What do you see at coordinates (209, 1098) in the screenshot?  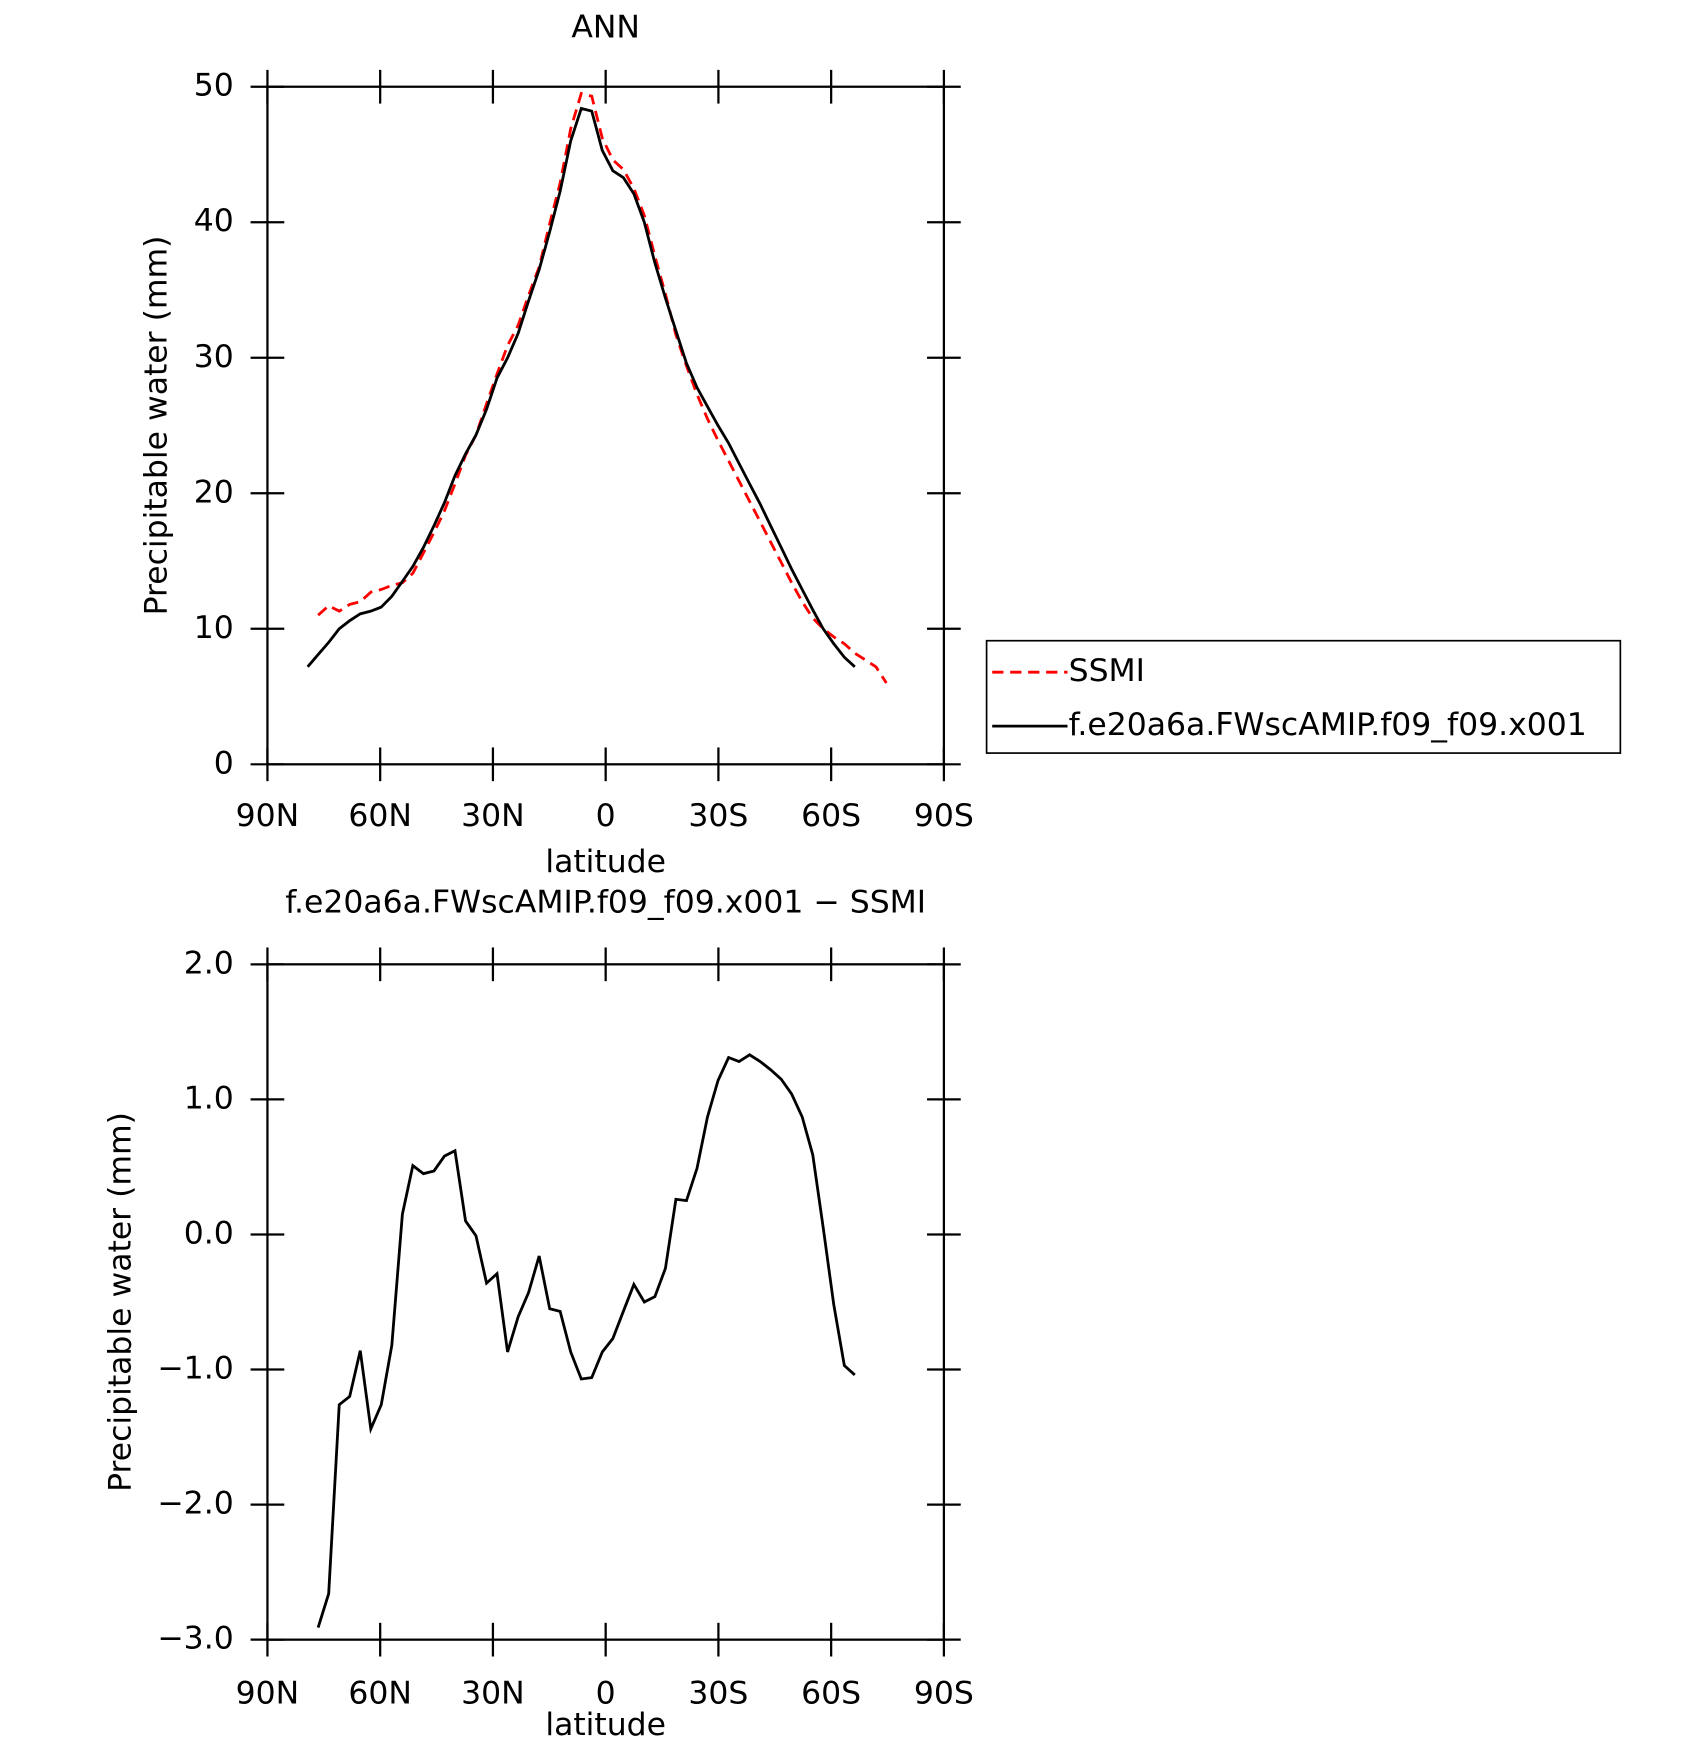 I see `y-tick-label: 1.0` at bounding box center [209, 1098].